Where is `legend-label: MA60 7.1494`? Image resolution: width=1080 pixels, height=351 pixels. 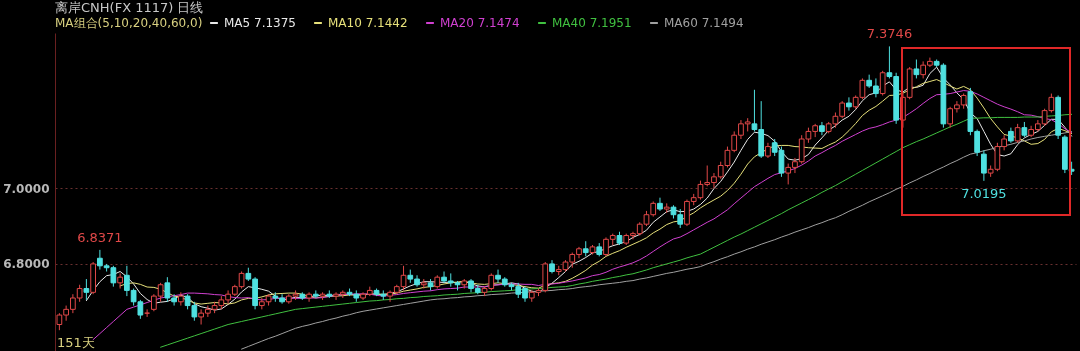
legend-label: MA60 7.1494 is located at coordinates (704, 23).